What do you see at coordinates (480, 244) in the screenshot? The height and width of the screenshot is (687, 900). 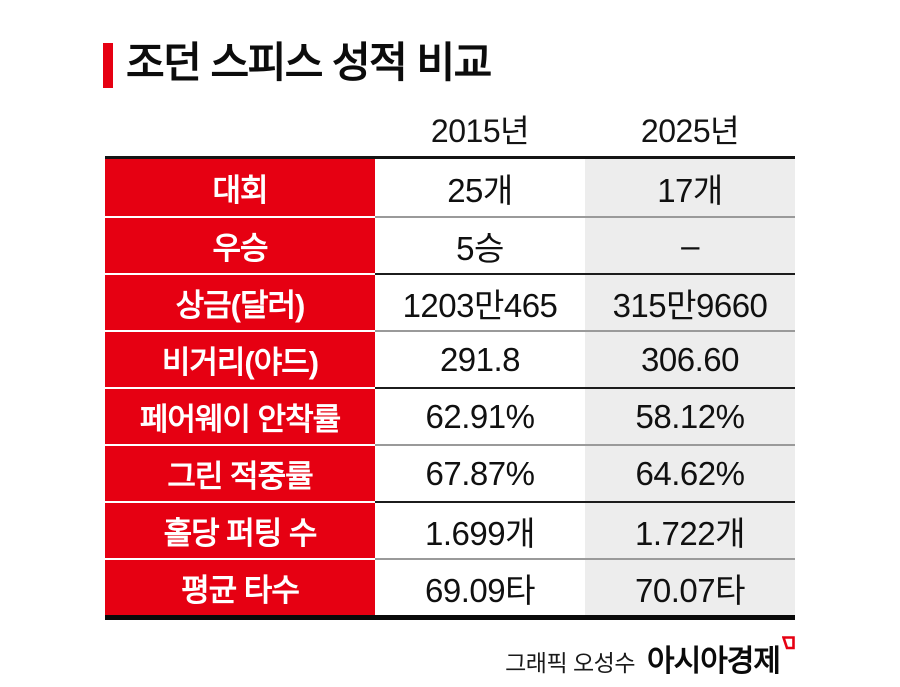 I see `value-2015: 5승` at bounding box center [480, 244].